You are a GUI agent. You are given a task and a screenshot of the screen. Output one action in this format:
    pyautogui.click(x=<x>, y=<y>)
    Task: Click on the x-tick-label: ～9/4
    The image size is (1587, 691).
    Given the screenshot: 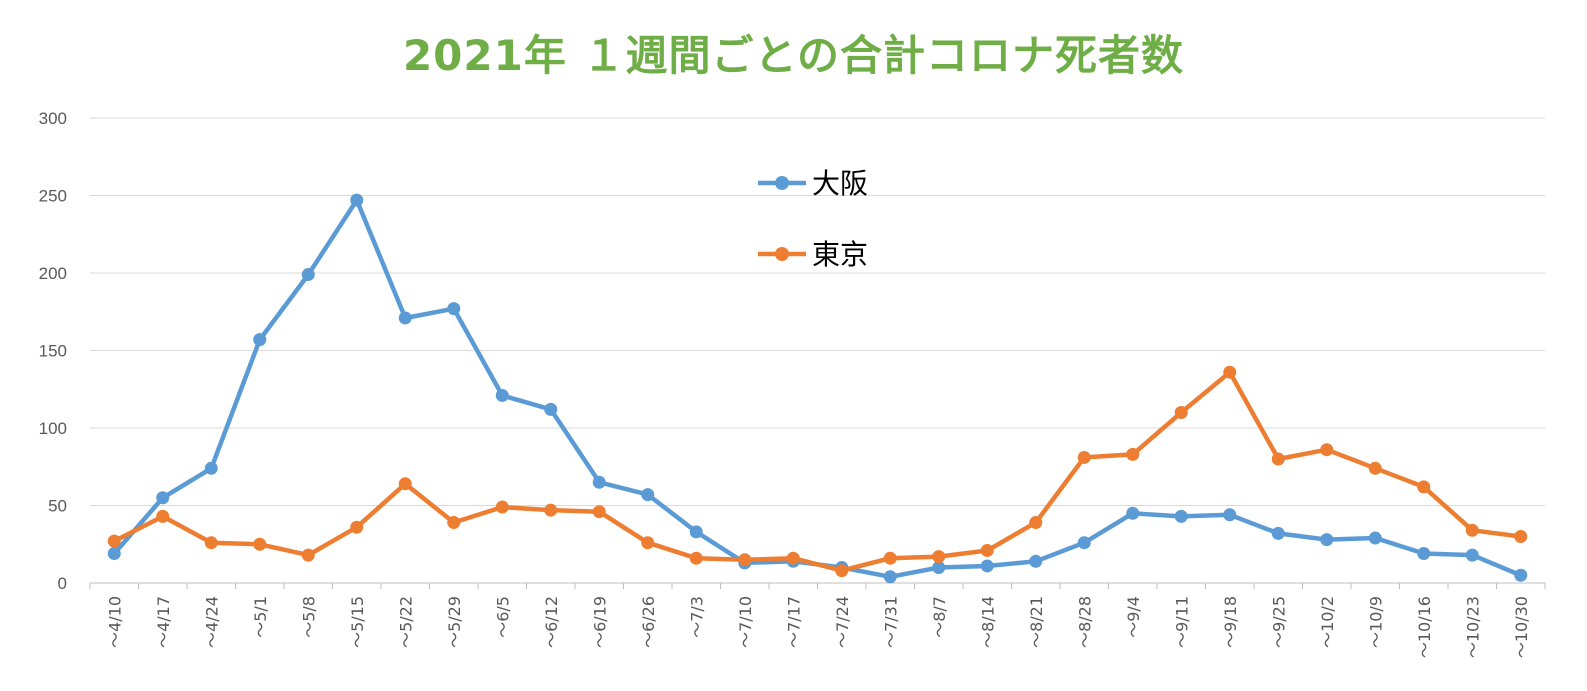 What is the action you would take?
    pyautogui.click(x=1133, y=617)
    